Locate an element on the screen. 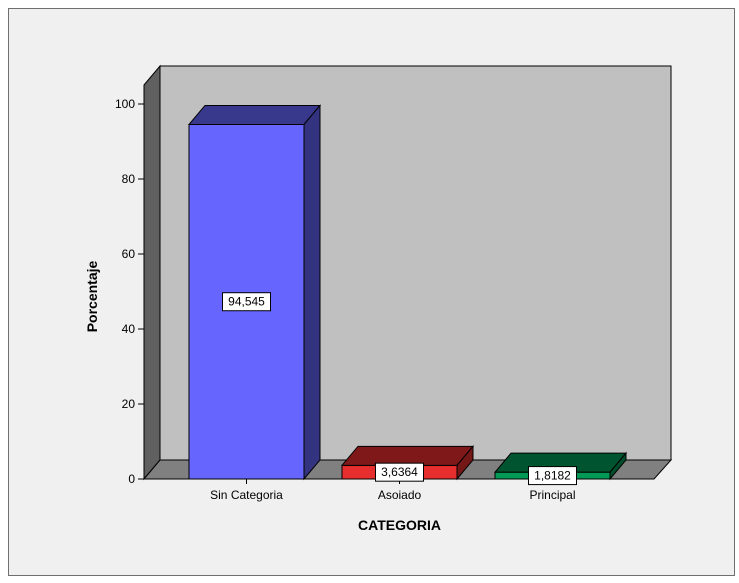 The width and height of the screenshot is (739, 583). data-label: 1,8182 is located at coordinates (552, 476).